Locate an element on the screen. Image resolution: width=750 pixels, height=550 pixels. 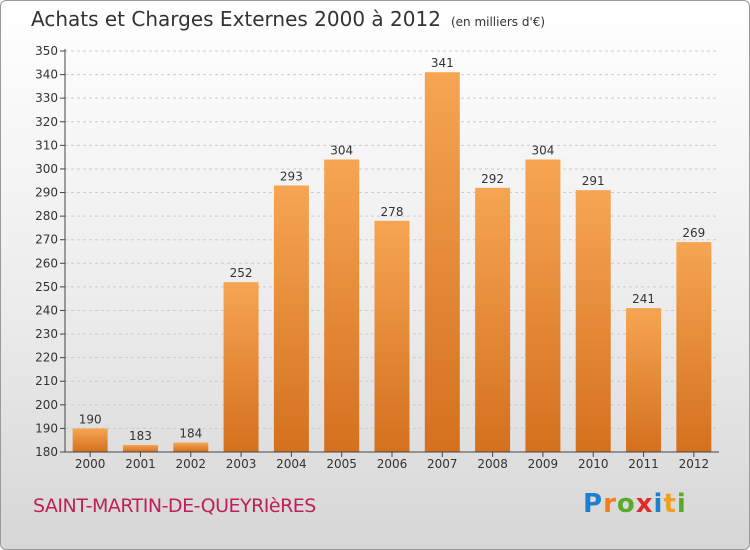
x-tick-label: 2003 is located at coordinates (241, 464).